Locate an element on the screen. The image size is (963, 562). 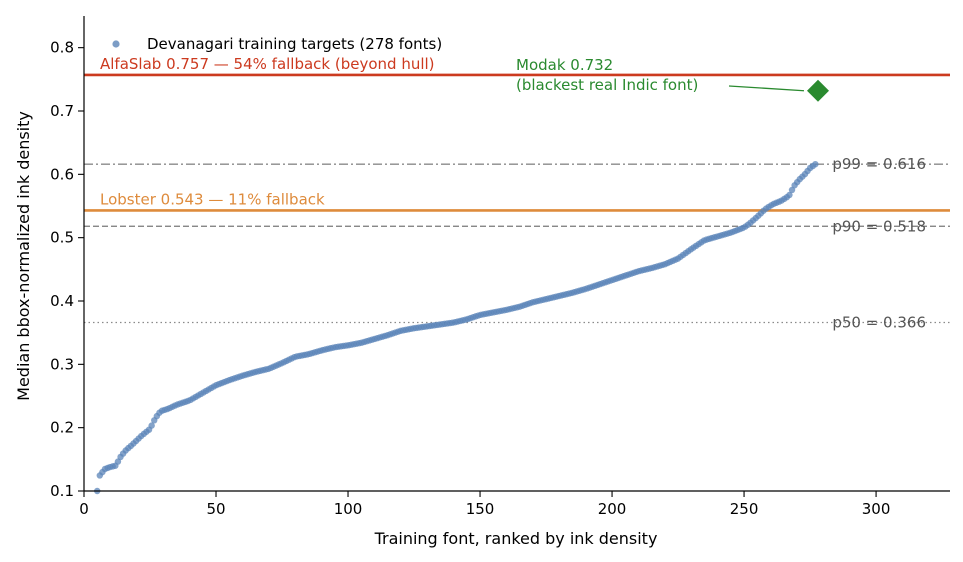
highlight-group: Modak 0.732 (blackest real Indic font) is located at coordinates (672, 79).